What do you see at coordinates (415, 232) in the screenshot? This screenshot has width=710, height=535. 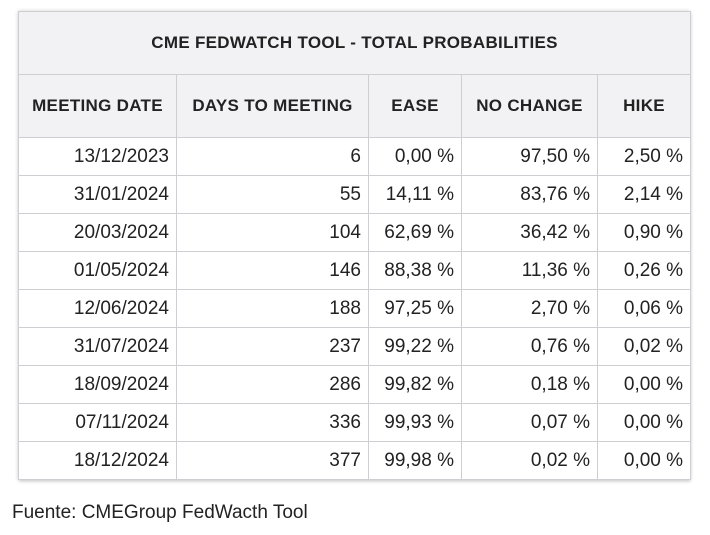 I see `ease-cell: 62,69 %` at bounding box center [415, 232].